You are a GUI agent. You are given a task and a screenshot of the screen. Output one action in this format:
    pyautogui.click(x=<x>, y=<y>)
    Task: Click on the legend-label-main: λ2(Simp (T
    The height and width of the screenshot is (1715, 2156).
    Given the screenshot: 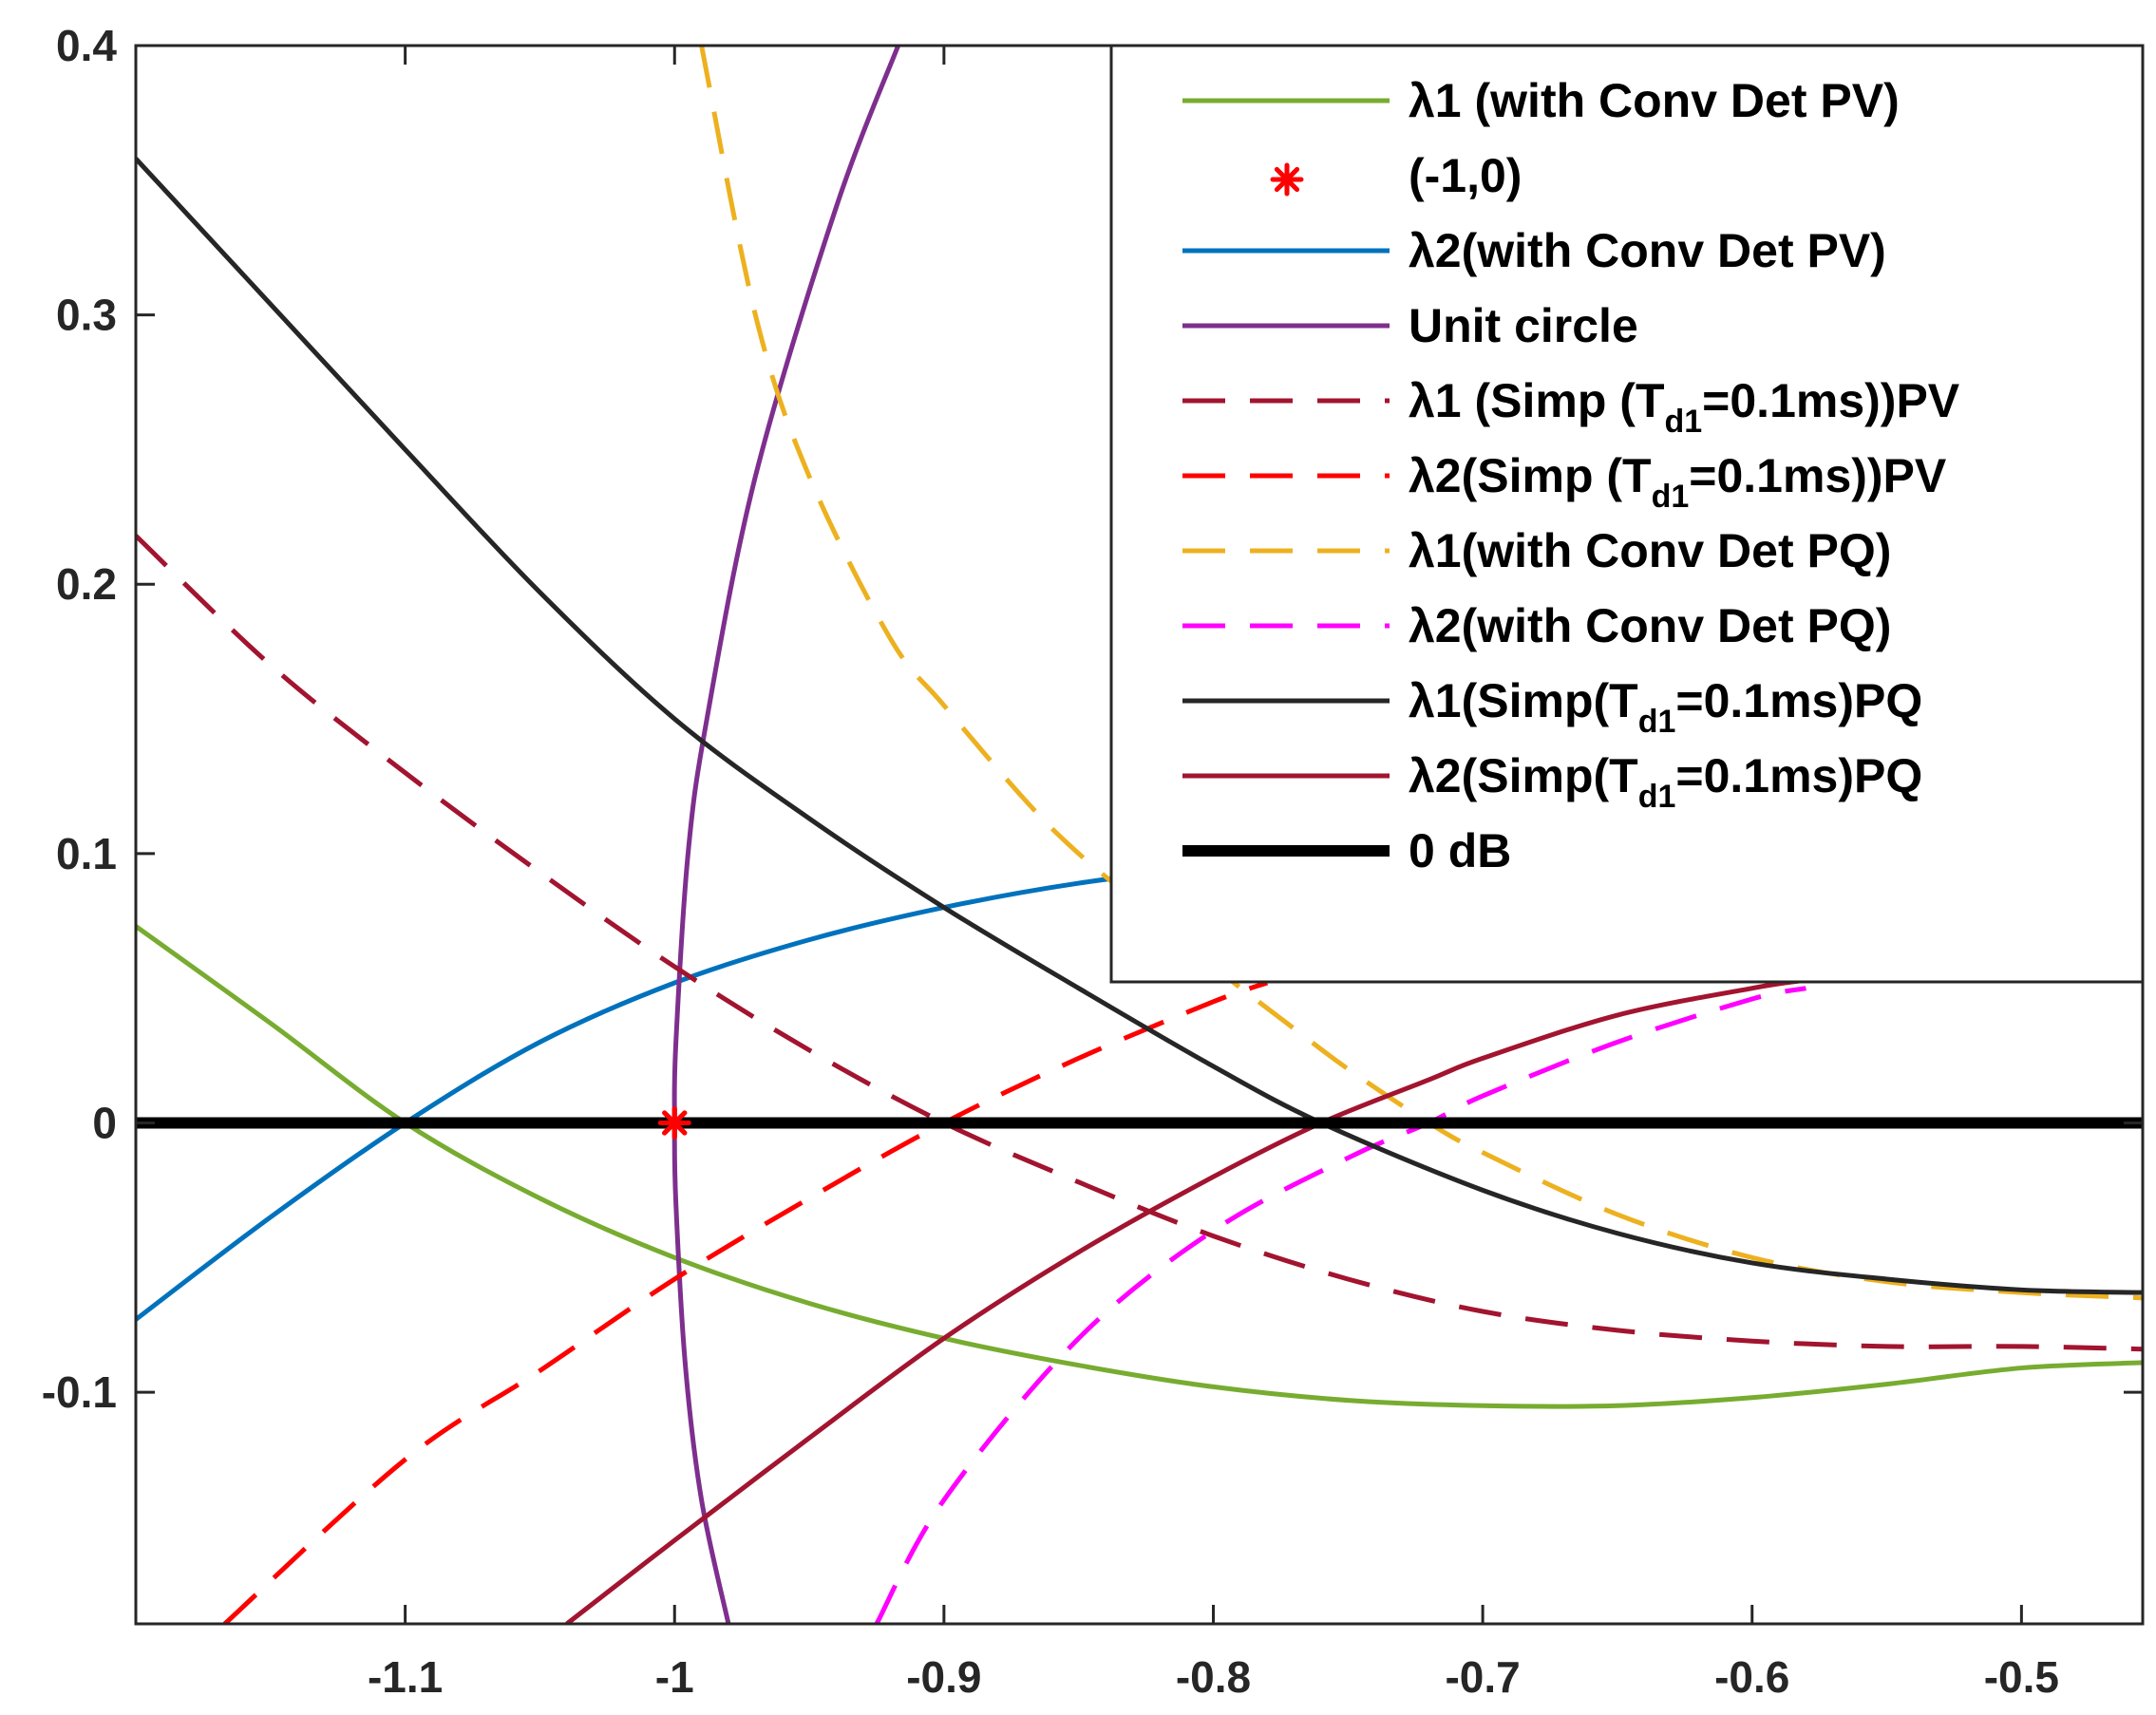 What is the action you would take?
    pyautogui.click(x=1531, y=475)
    